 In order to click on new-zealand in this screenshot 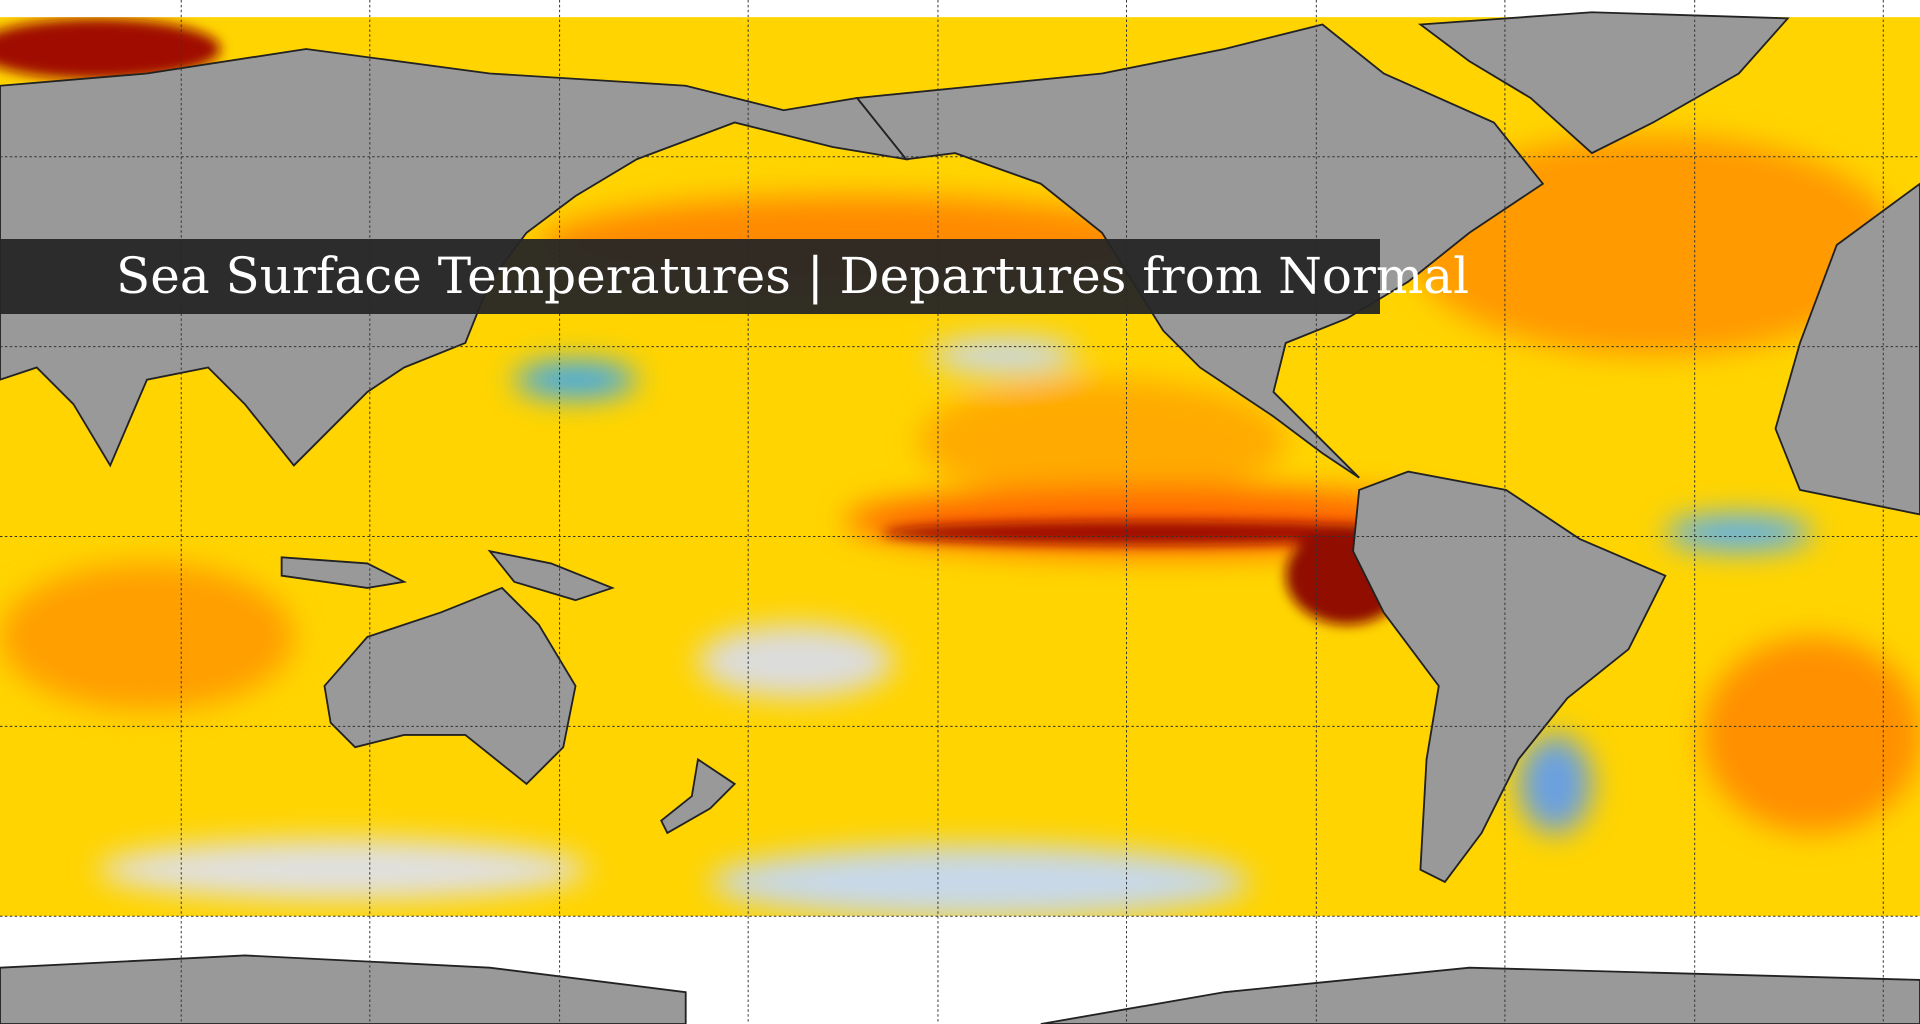, I will do `click(698, 796)`.